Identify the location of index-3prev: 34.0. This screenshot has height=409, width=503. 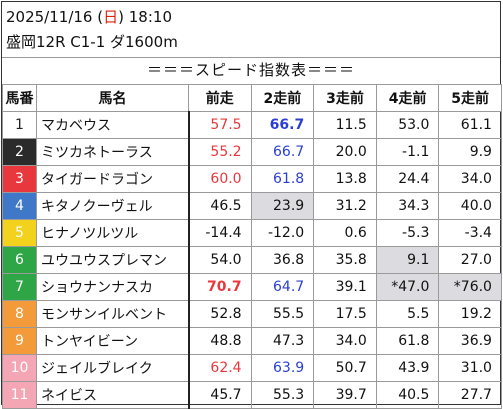
(345, 341).